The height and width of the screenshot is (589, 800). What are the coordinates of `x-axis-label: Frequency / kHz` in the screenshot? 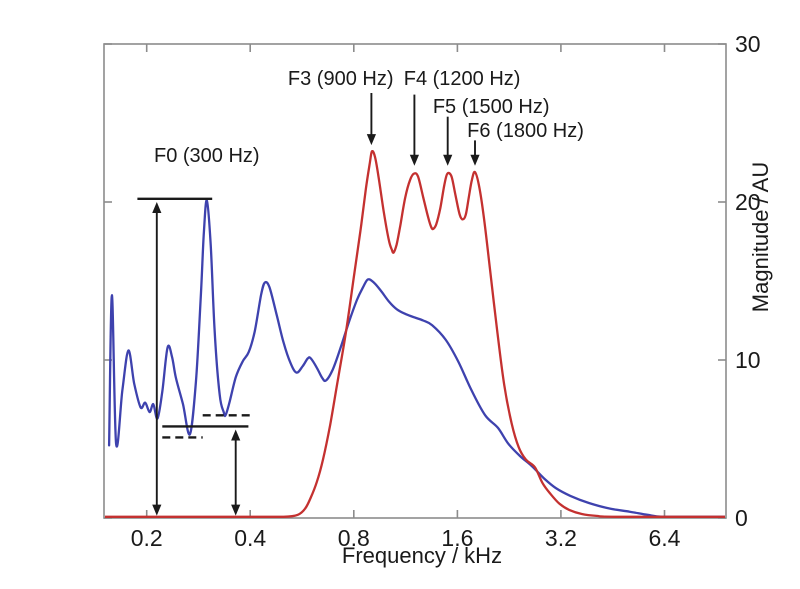 It's located at (422, 555).